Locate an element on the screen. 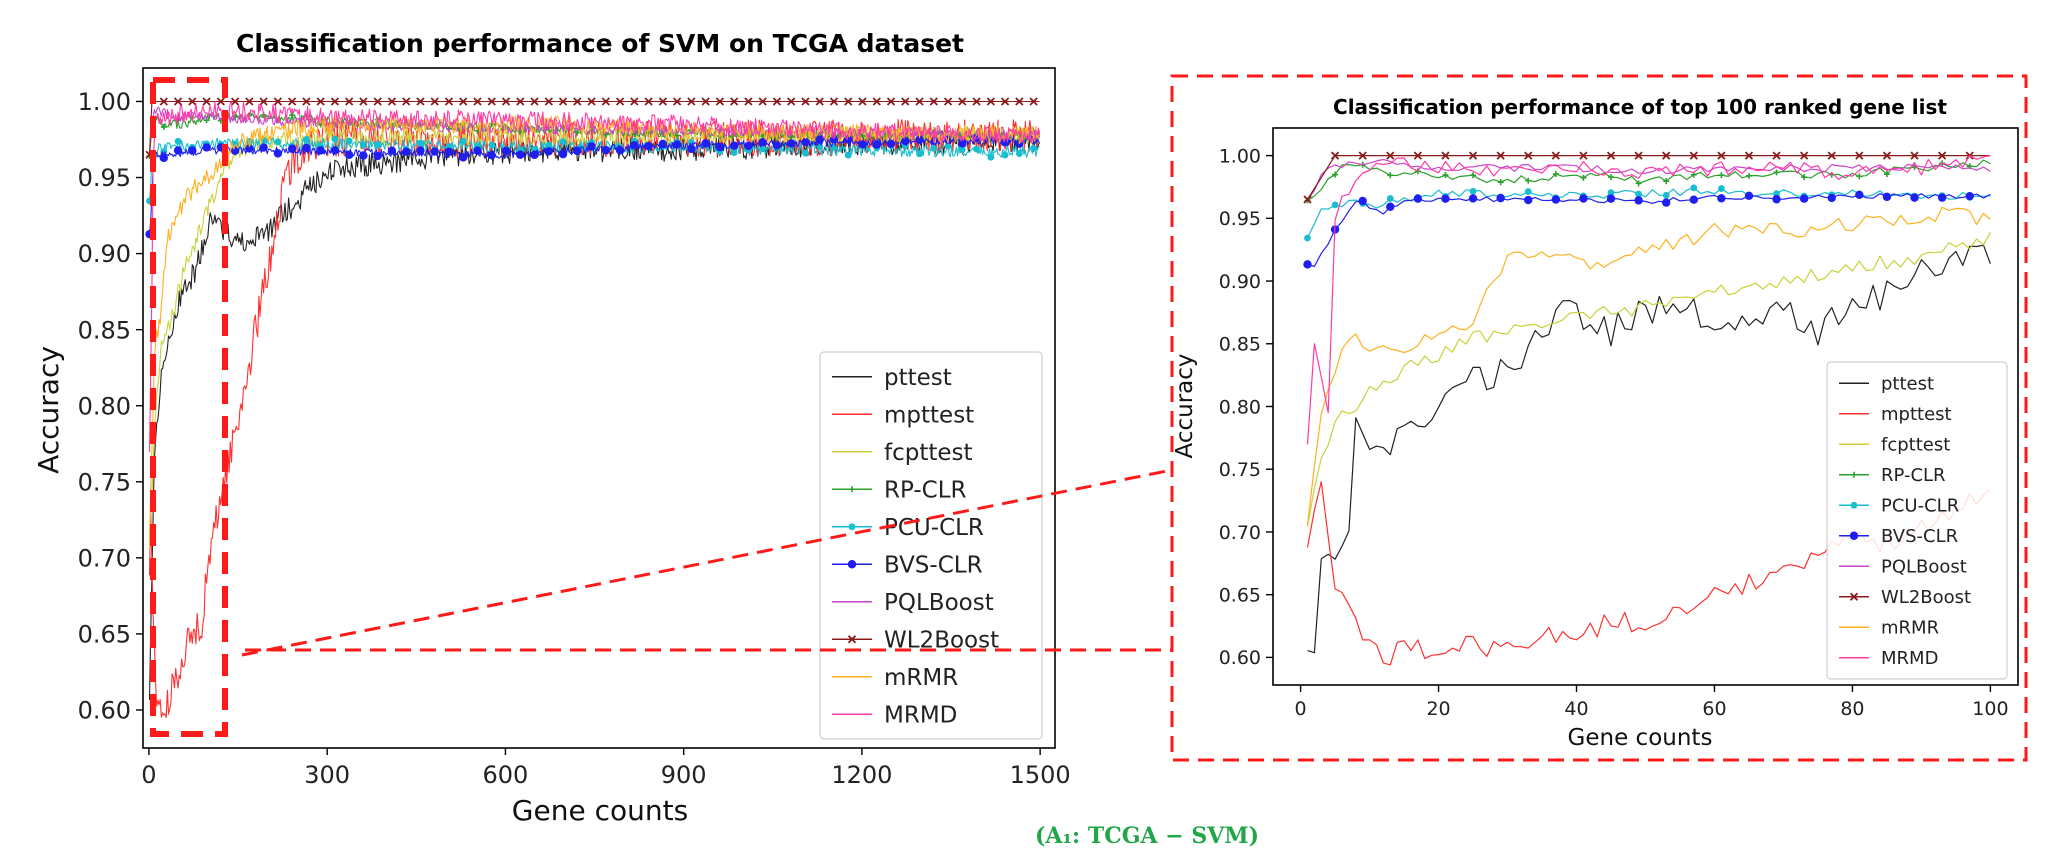 Image resolution: width=2064 pixels, height=856 pixels. legend-label-rp-clr: RP-CLR is located at coordinates (1913, 475).